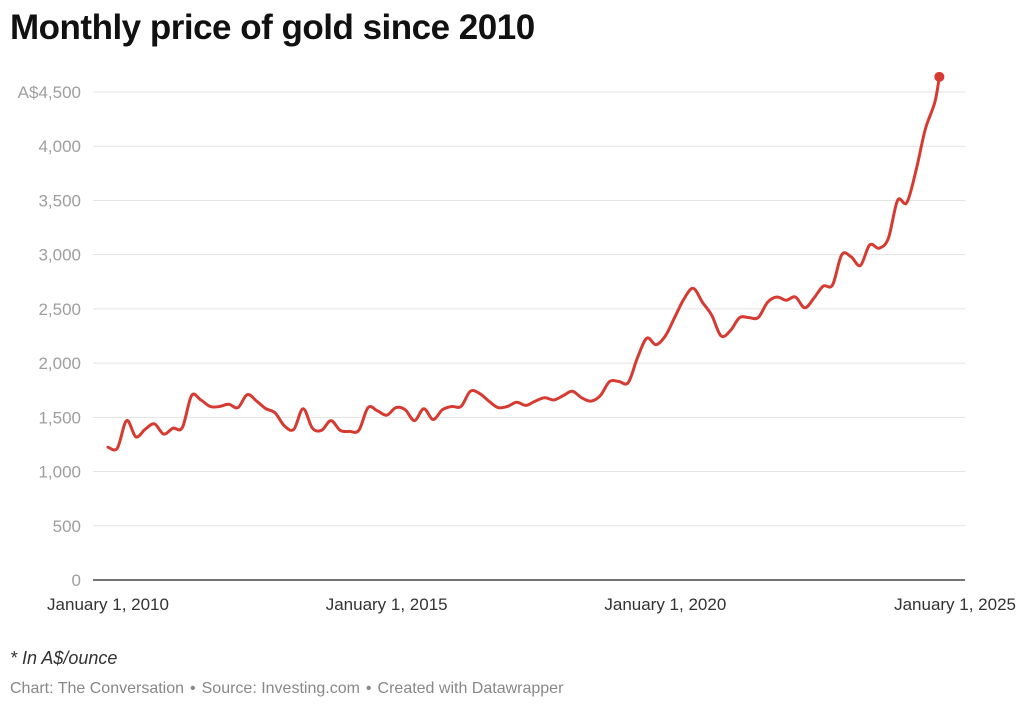  I want to click on x-tick-label: January 1, 2020, so click(665, 604).